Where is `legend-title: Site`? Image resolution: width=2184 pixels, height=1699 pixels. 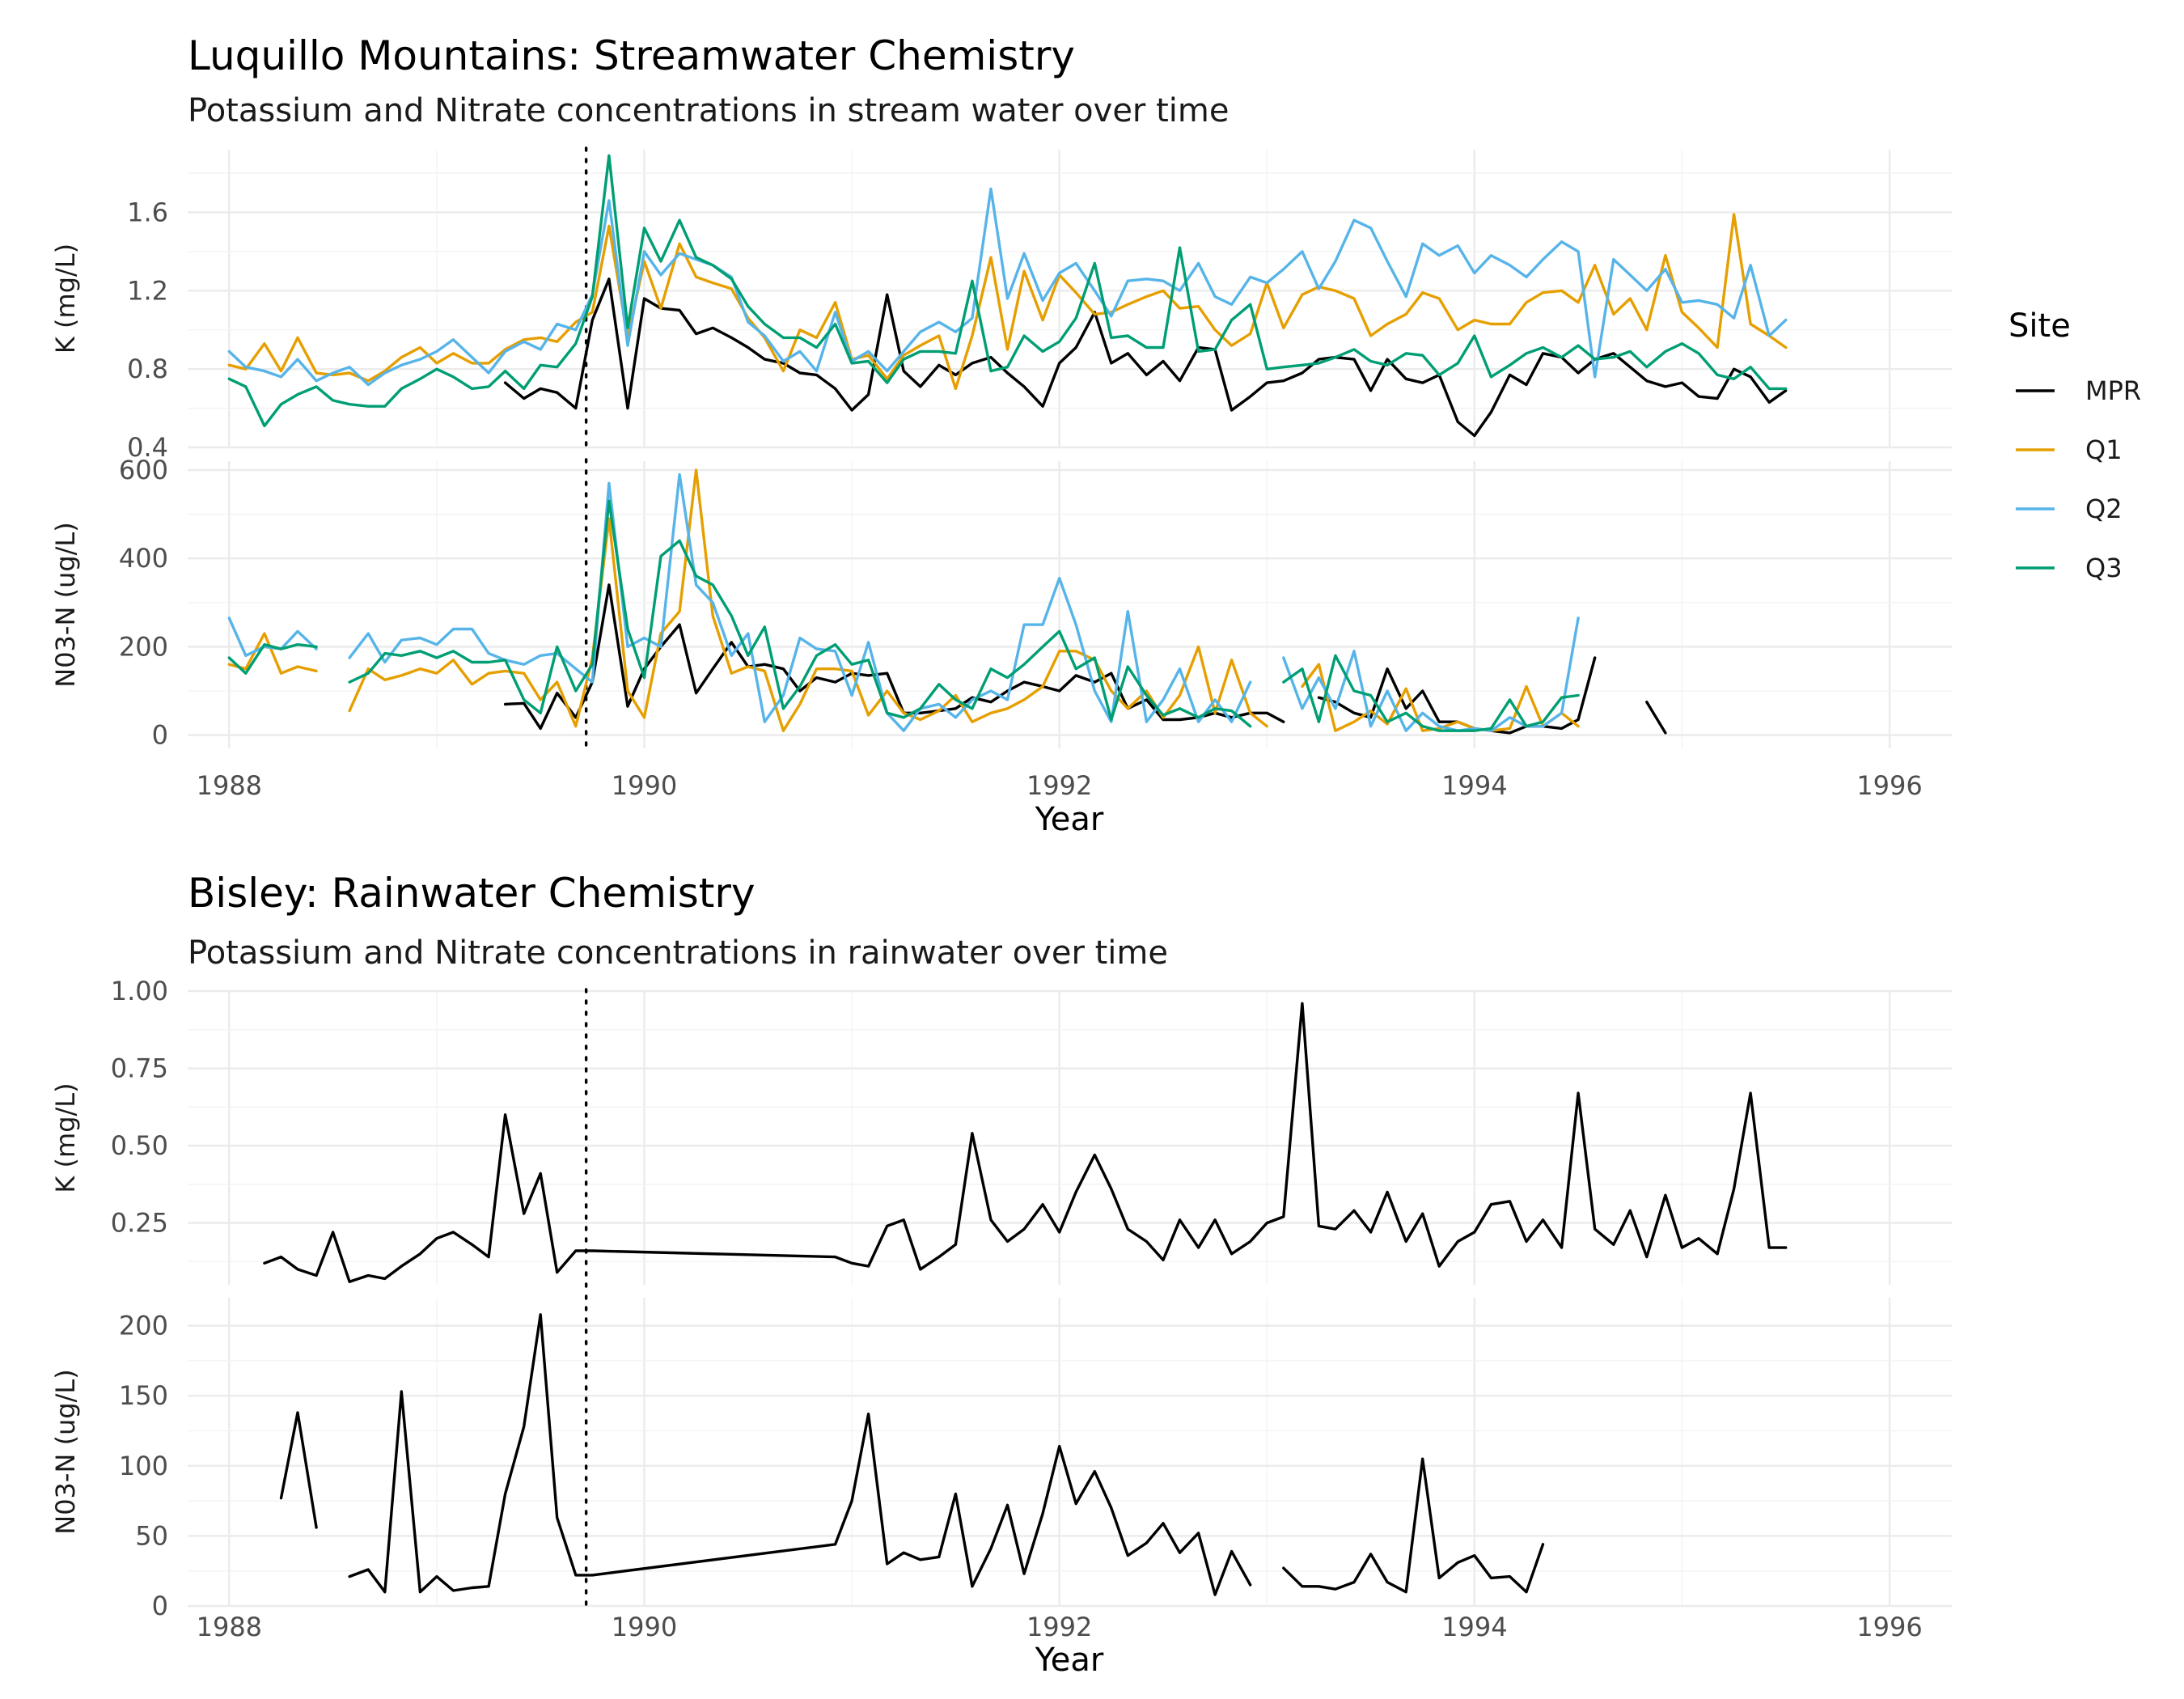
legend-title: Site is located at coordinates (2040, 326).